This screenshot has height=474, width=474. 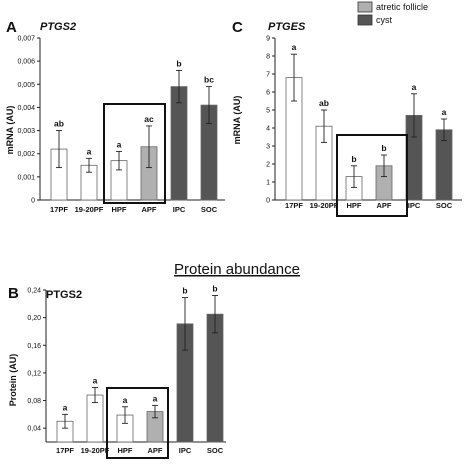 I want to click on chart-c-category-label: SOC, so click(x=444, y=205).